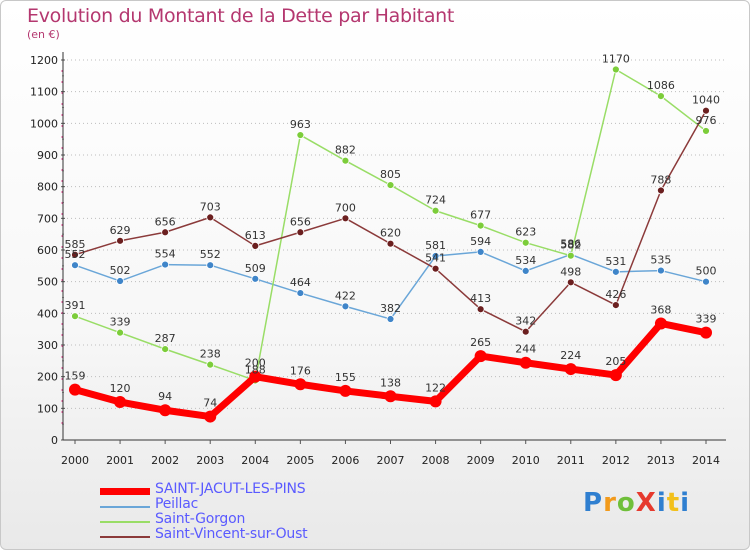  I want to click on legend-label: SAINT-JACUT-LES-PINS, so click(230, 489).